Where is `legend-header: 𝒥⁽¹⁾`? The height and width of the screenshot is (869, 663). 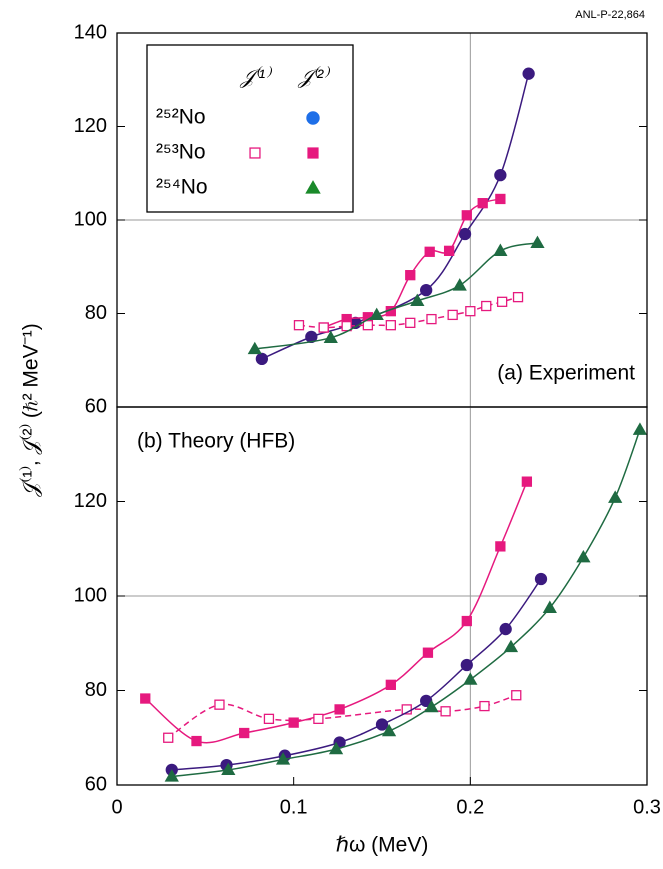
legend-header: 𝒥⁽¹⁾ is located at coordinates (255, 76).